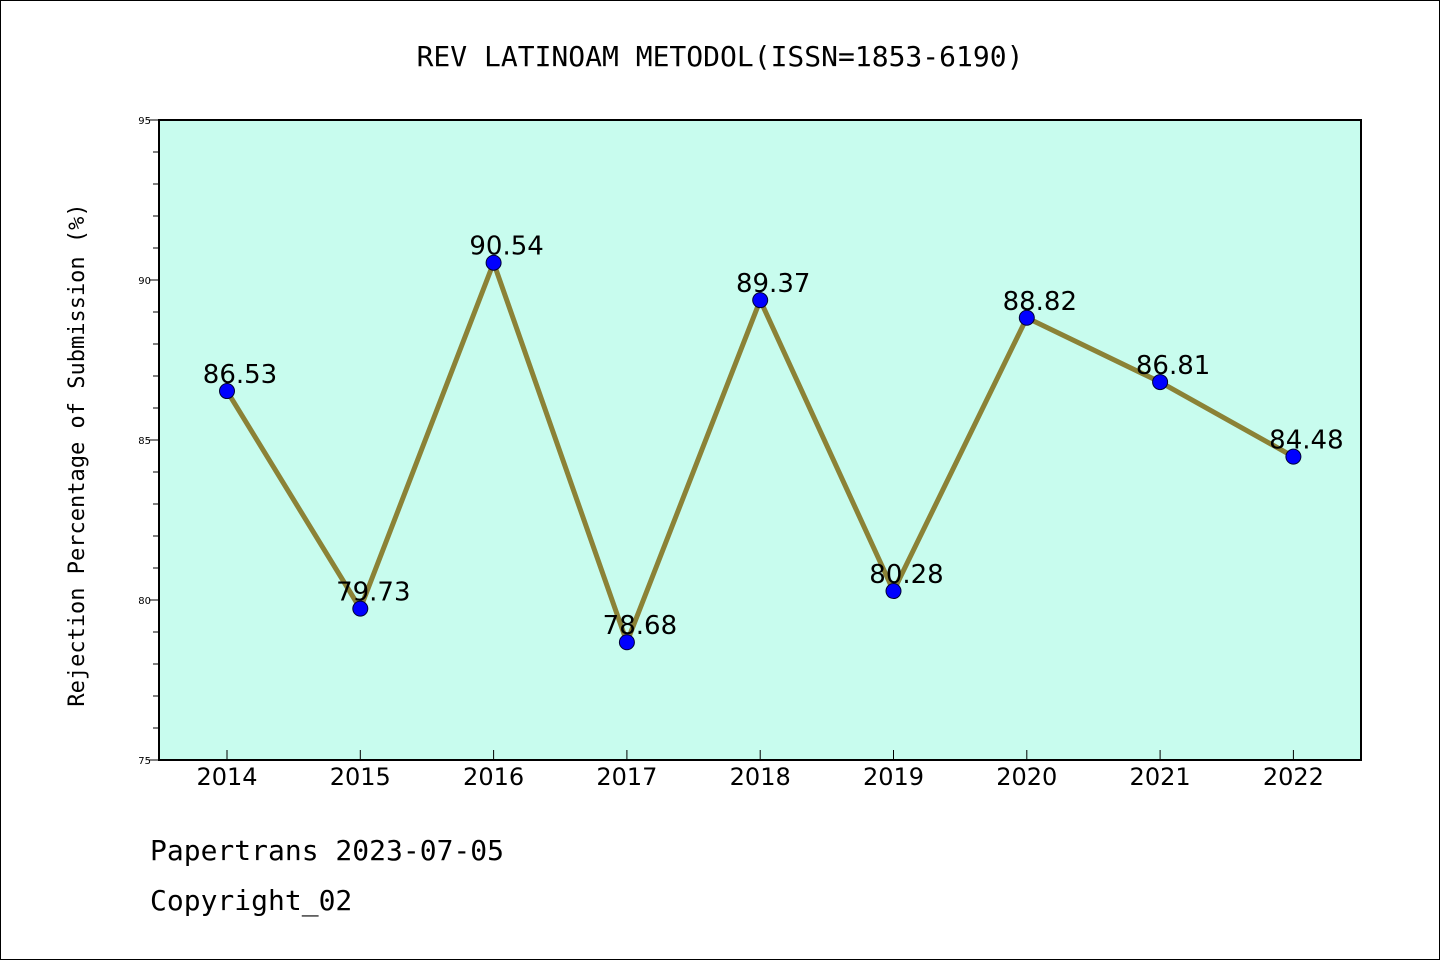 The image size is (1440, 960). Describe the element at coordinates (144, 281) in the screenshot. I see `y-tick-label: 90` at that location.